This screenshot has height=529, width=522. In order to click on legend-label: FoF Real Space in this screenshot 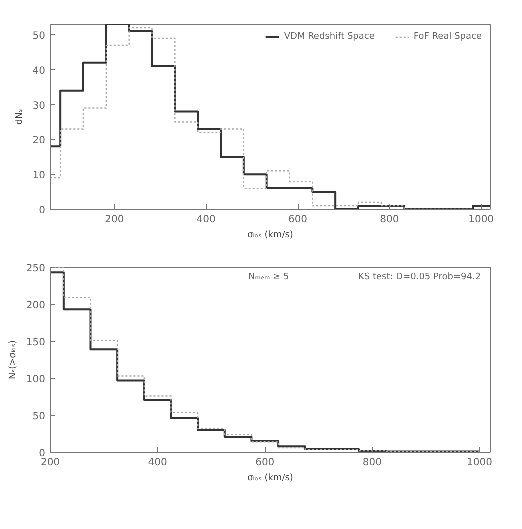, I will do `click(448, 37)`.